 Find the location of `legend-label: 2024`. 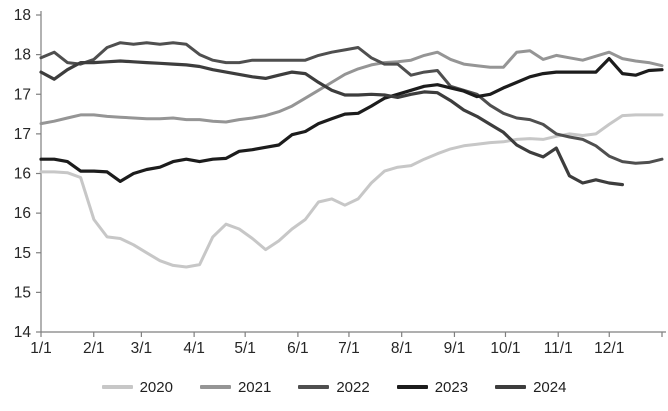

legend-label: 2024 is located at coordinates (550, 387).